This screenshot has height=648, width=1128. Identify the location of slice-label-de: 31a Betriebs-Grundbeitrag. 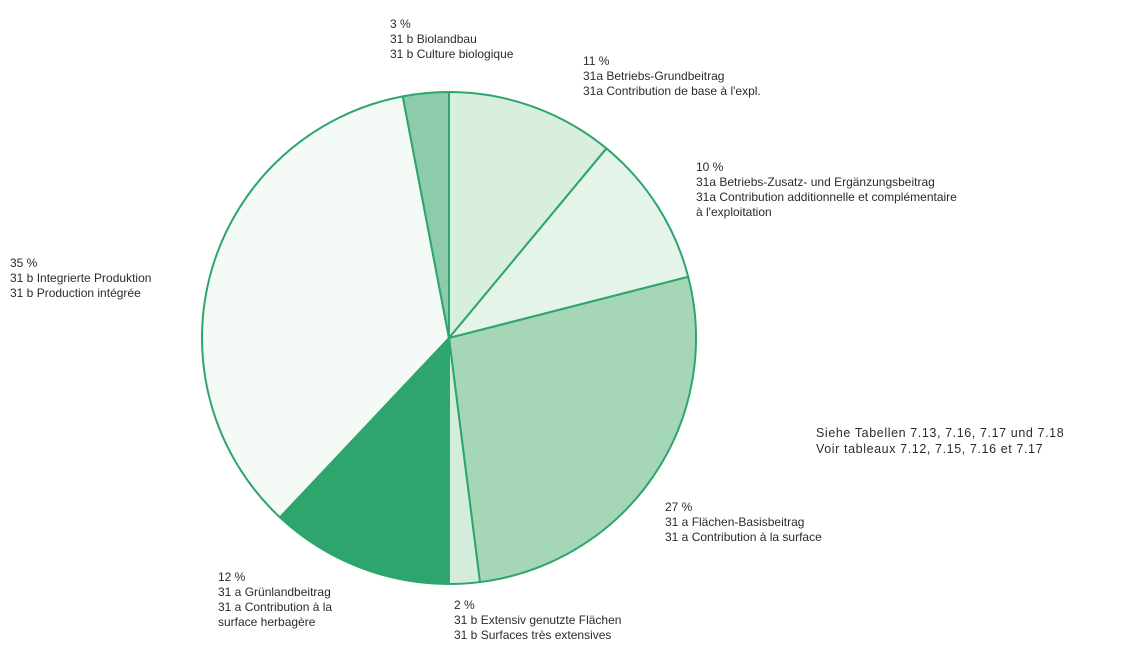
(654, 76).